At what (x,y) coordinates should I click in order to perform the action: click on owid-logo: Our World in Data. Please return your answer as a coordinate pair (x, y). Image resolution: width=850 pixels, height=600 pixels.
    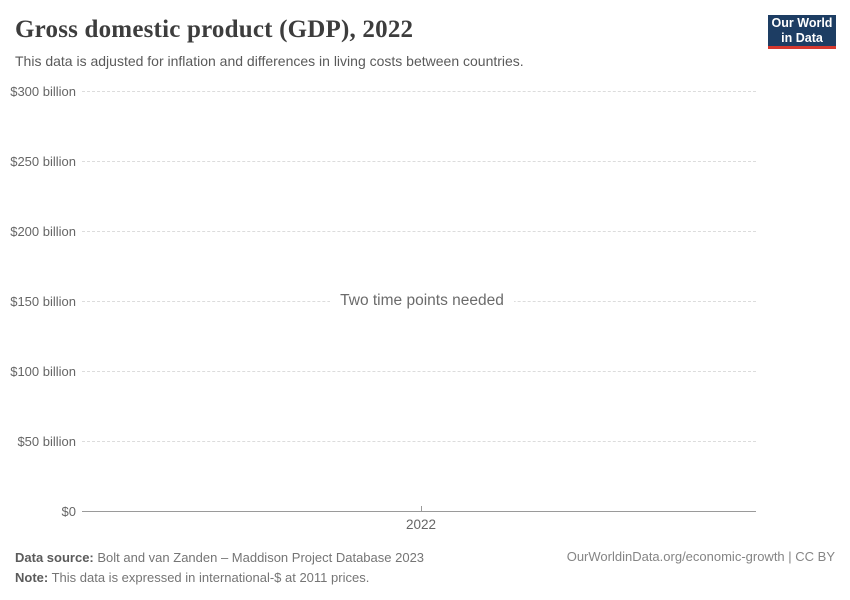
    Looking at the image, I should click on (802, 32).